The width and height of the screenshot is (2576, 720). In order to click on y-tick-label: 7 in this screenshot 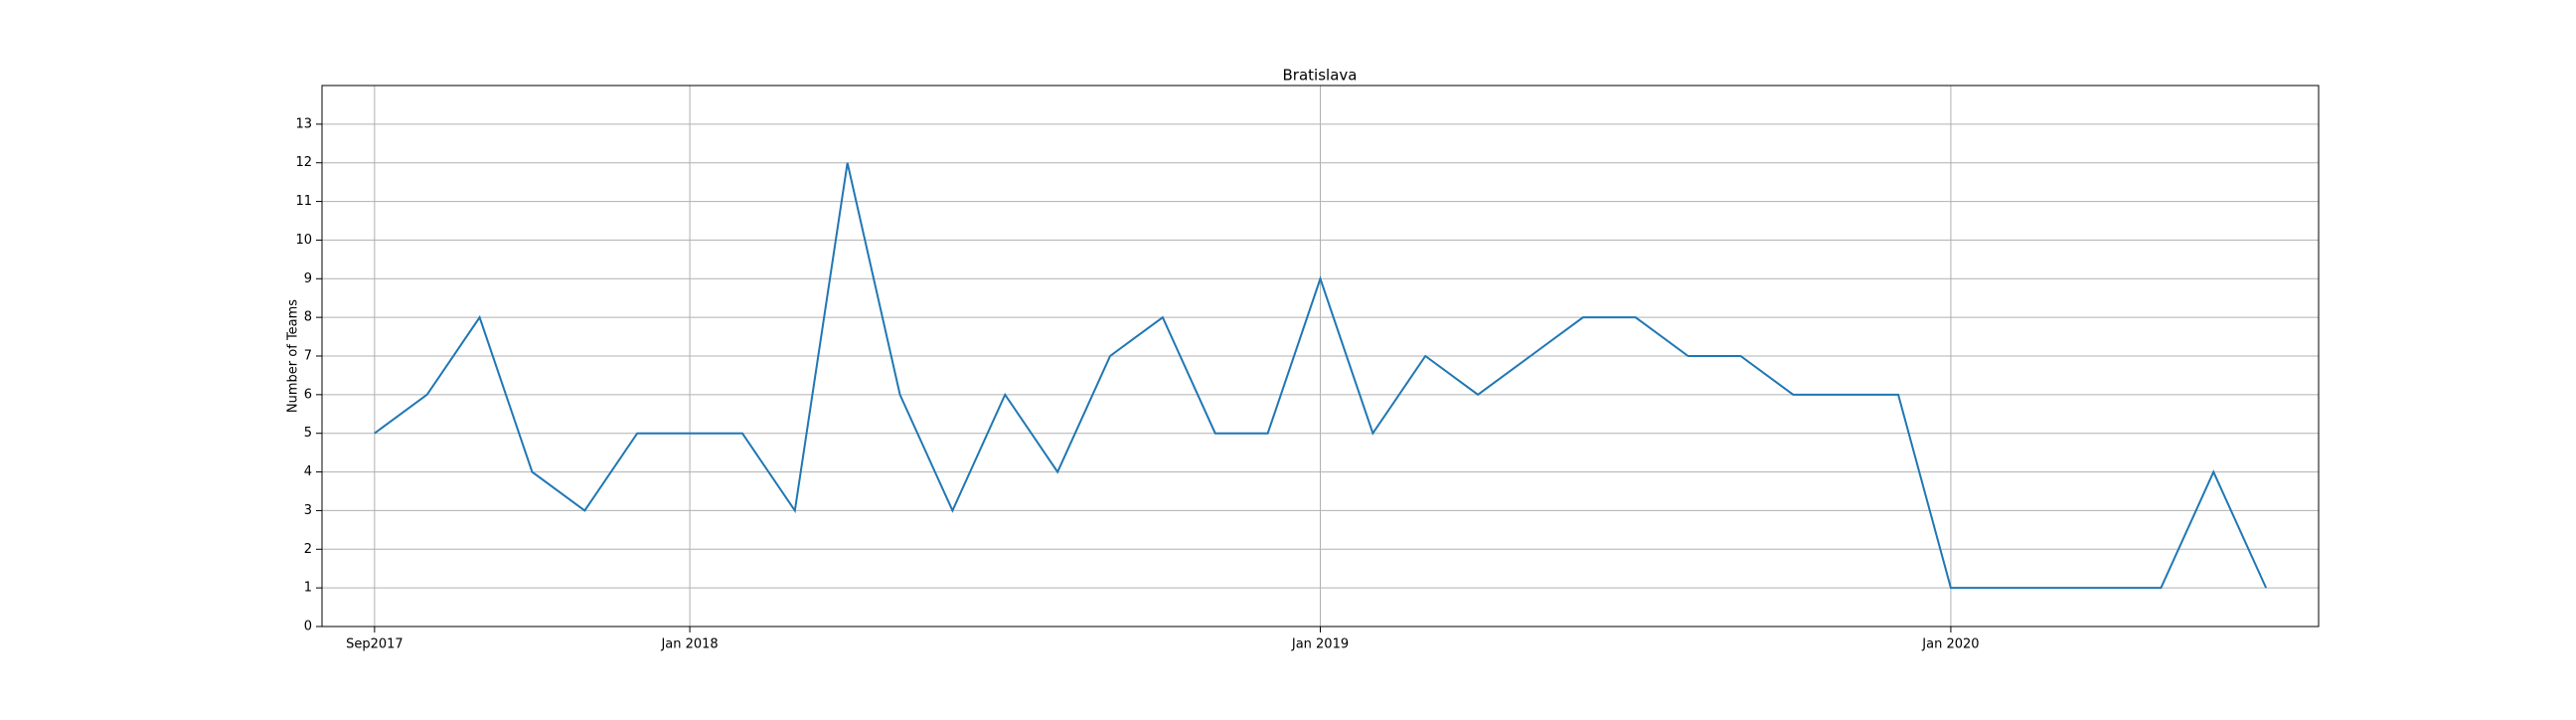, I will do `click(308, 356)`.